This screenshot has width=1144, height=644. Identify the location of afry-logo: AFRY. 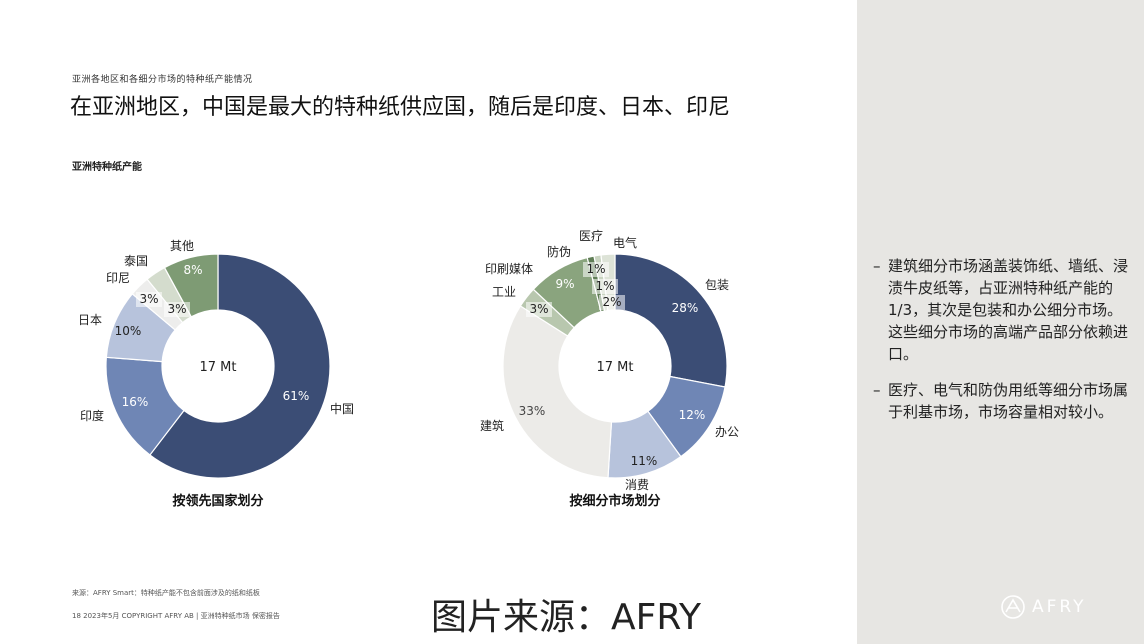
(1043, 607).